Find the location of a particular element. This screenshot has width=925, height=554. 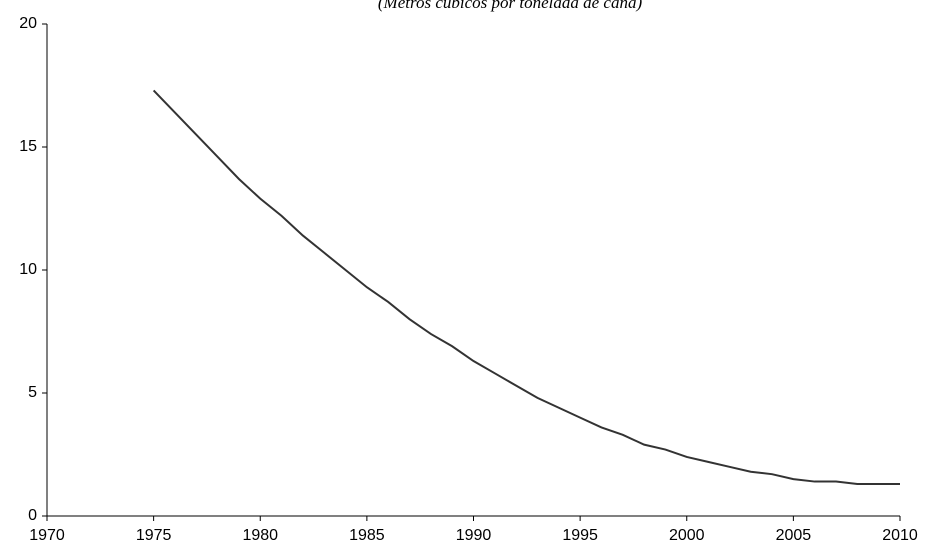

x-tick-label: 1970 is located at coordinates (47, 535).